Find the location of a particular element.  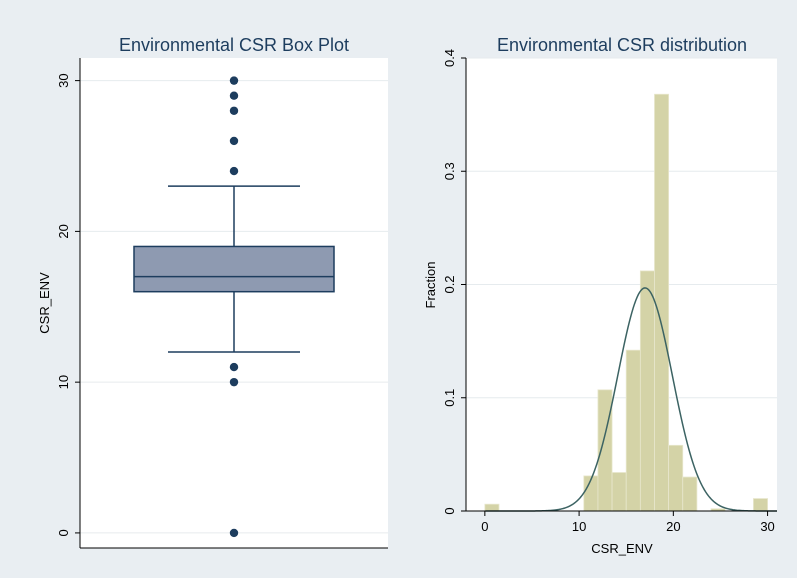

histogram-x-axis-label: CSR_ENV is located at coordinates (622, 548).